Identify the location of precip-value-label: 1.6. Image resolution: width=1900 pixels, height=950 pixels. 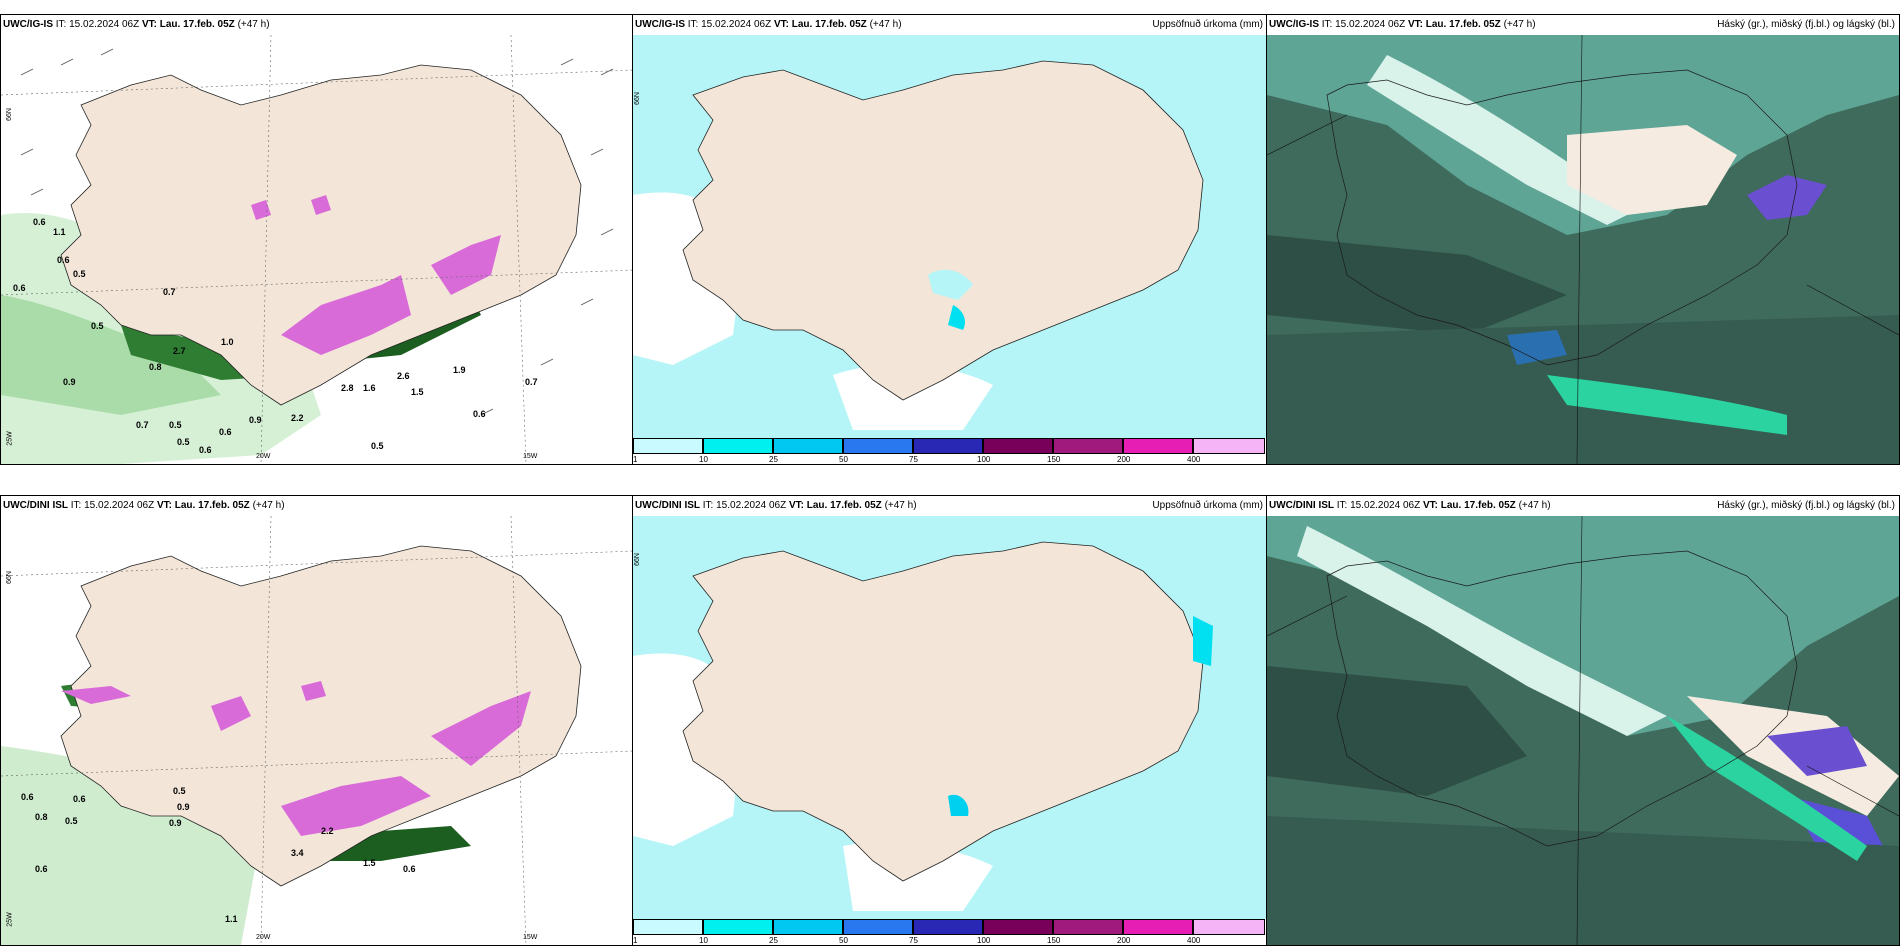
(369, 388).